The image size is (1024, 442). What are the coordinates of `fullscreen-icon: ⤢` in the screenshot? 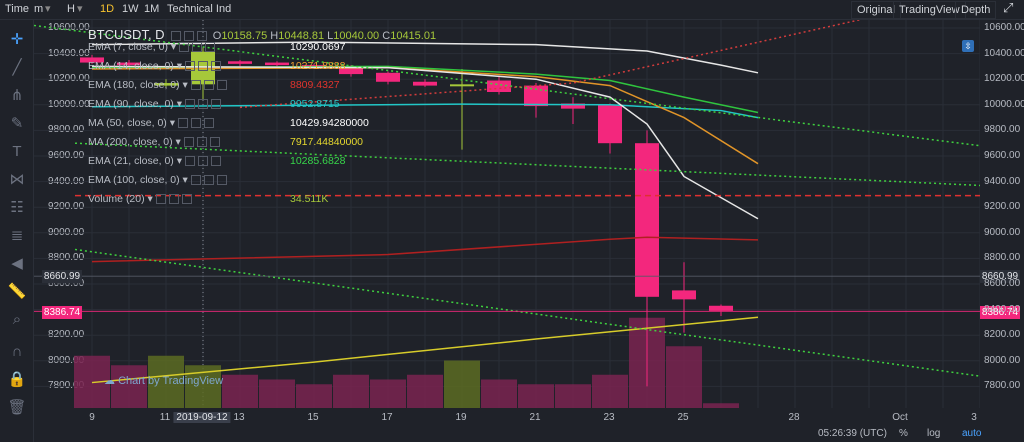 It's located at (1008, 7).